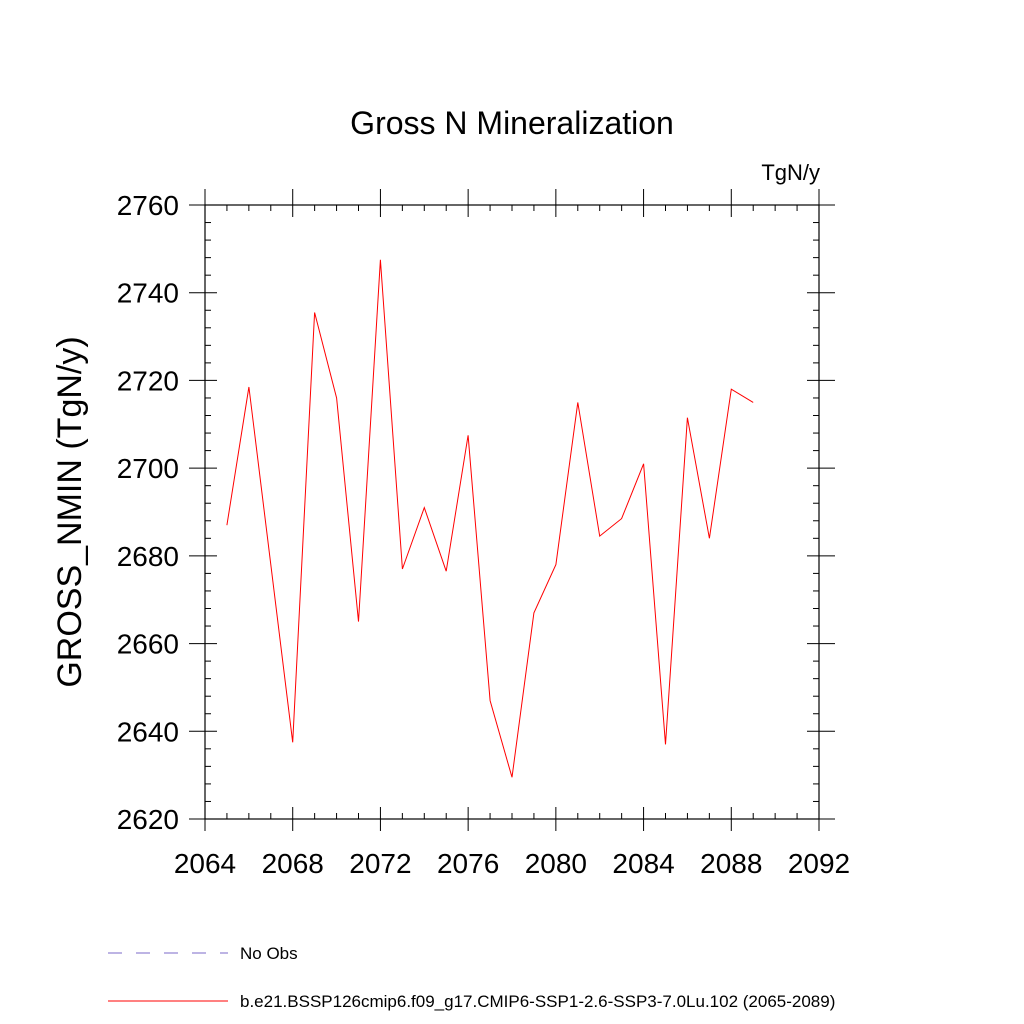  I want to click on x-tick-label: 2064, so click(205, 863).